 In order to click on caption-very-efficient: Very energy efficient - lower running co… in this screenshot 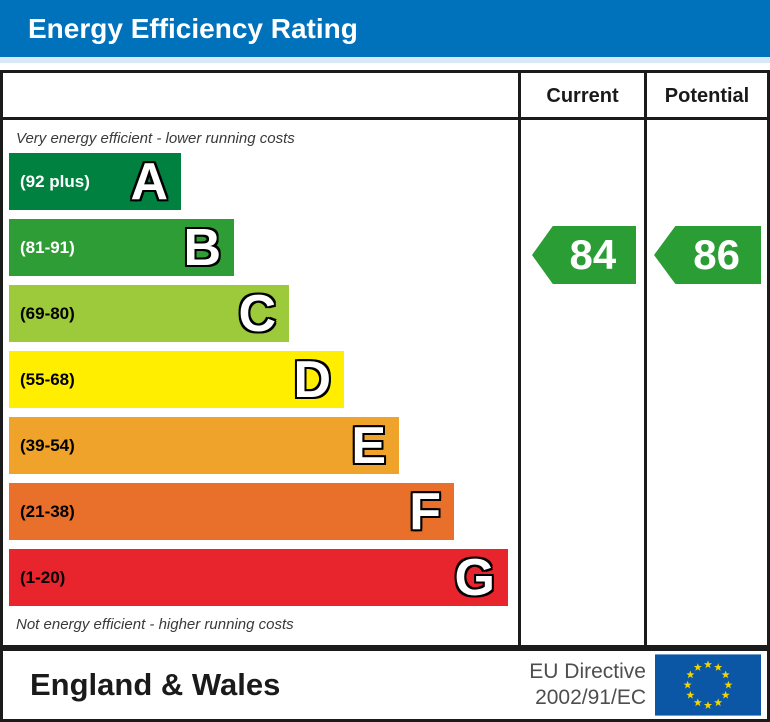, I will do `click(155, 138)`.